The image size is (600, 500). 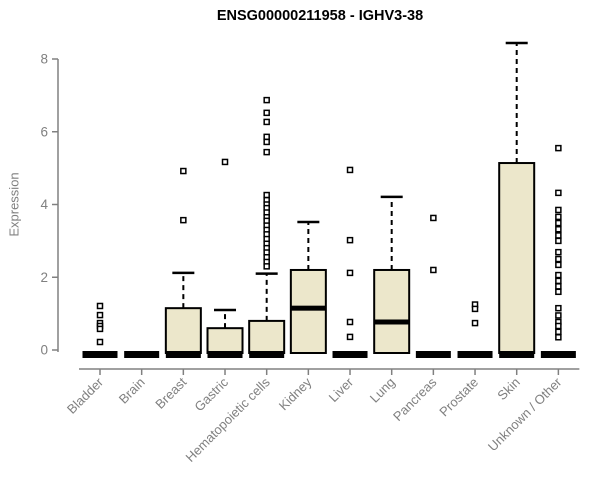 What do you see at coordinates (170, 392) in the screenshot?
I see `x-tick-label: Breast` at bounding box center [170, 392].